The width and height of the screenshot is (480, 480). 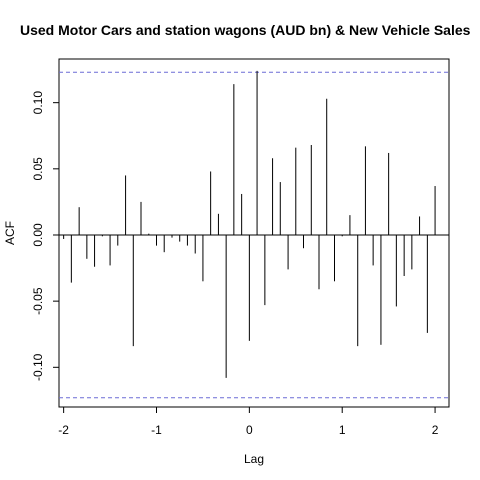 I want to click on x-tick-label: -1, so click(x=156, y=430).